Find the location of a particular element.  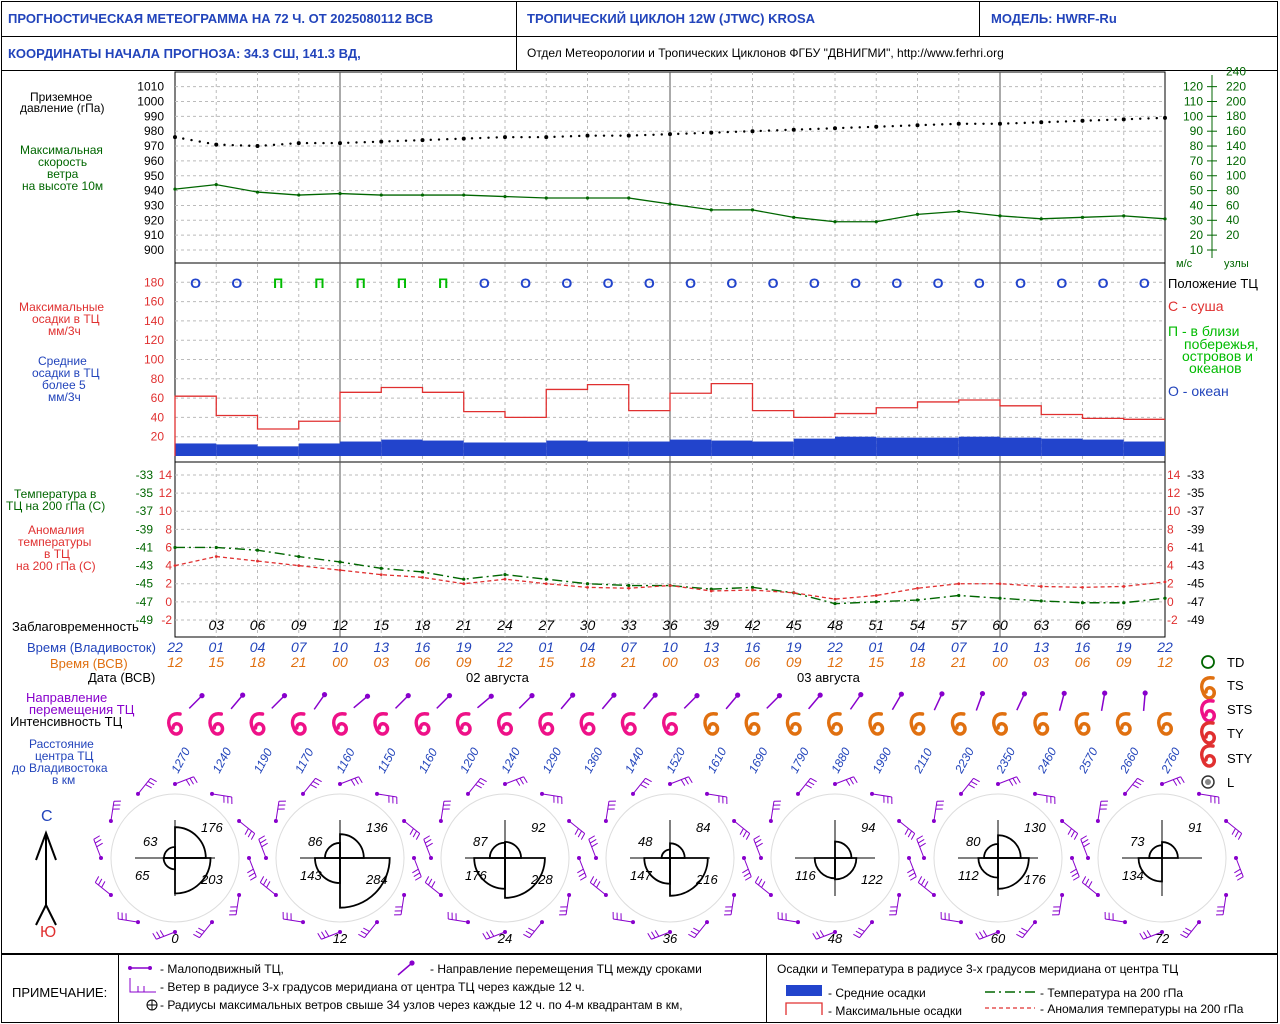

label-ms: м/с is located at coordinates (1184, 264).